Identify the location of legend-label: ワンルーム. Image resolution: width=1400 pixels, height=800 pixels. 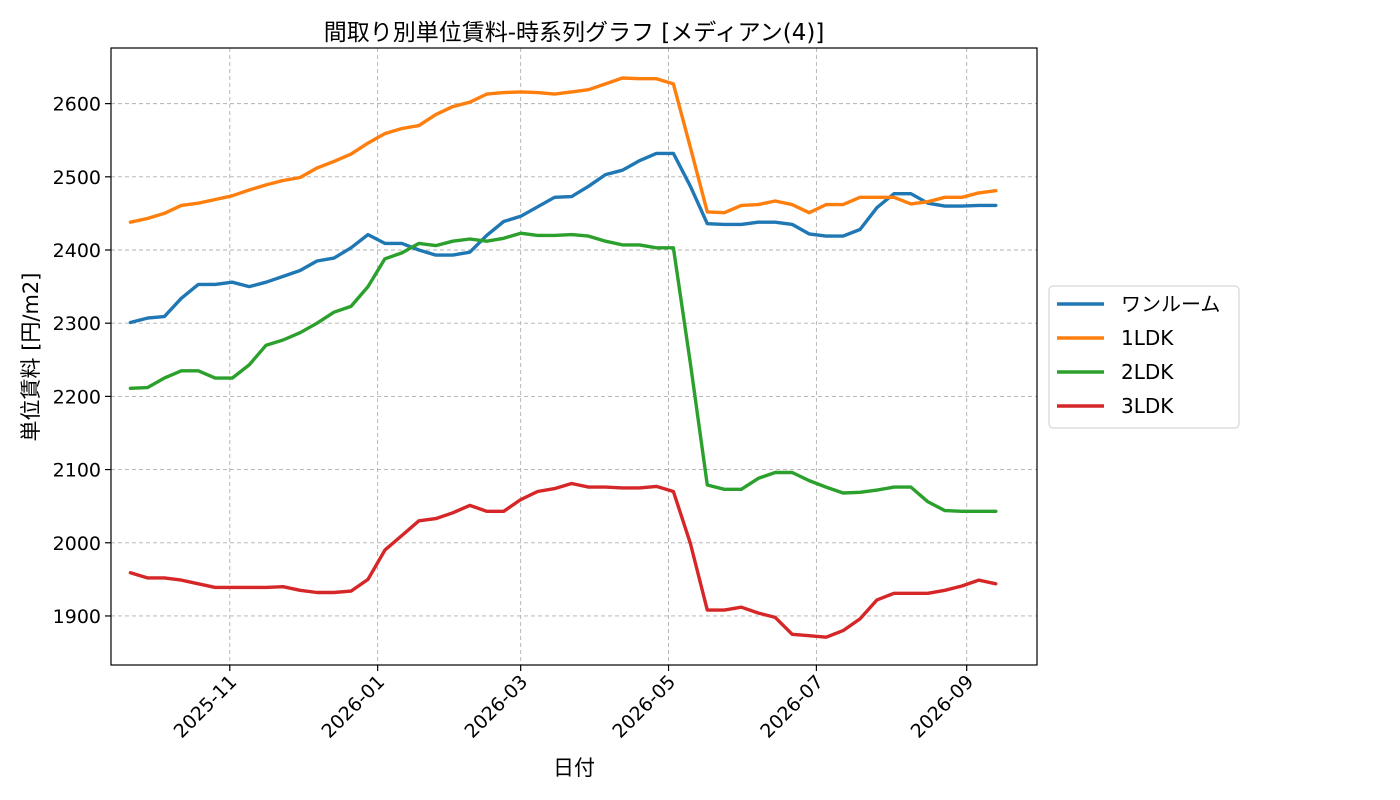
(1170, 304).